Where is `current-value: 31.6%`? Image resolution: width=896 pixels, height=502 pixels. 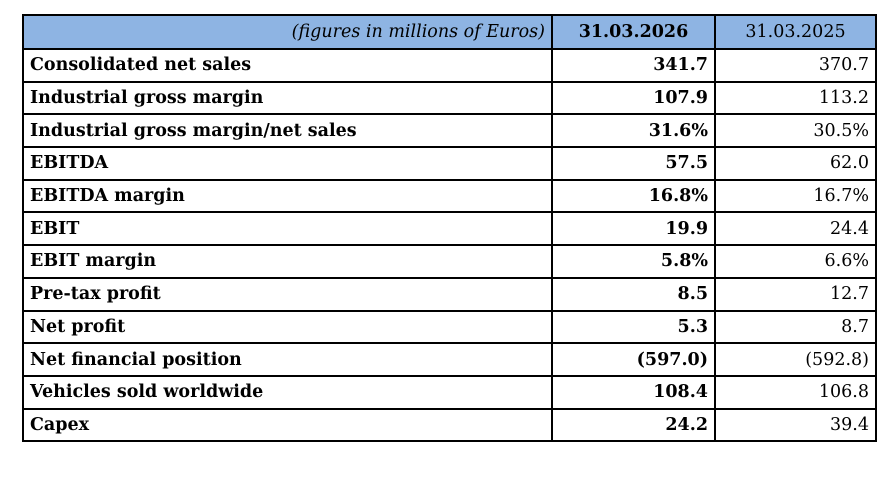
current-value: 31.6% is located at coordinates (633, 131).